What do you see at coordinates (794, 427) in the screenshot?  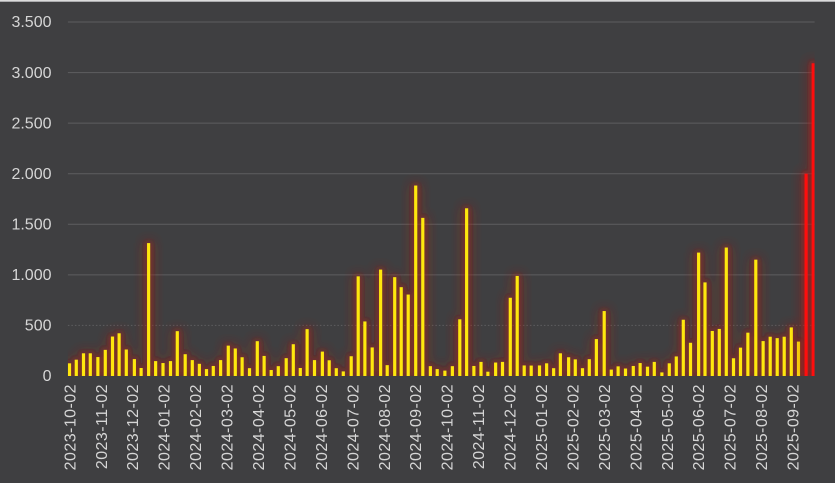 I see `svg-text: 2025-09-02` at bounding box center [794, 427].